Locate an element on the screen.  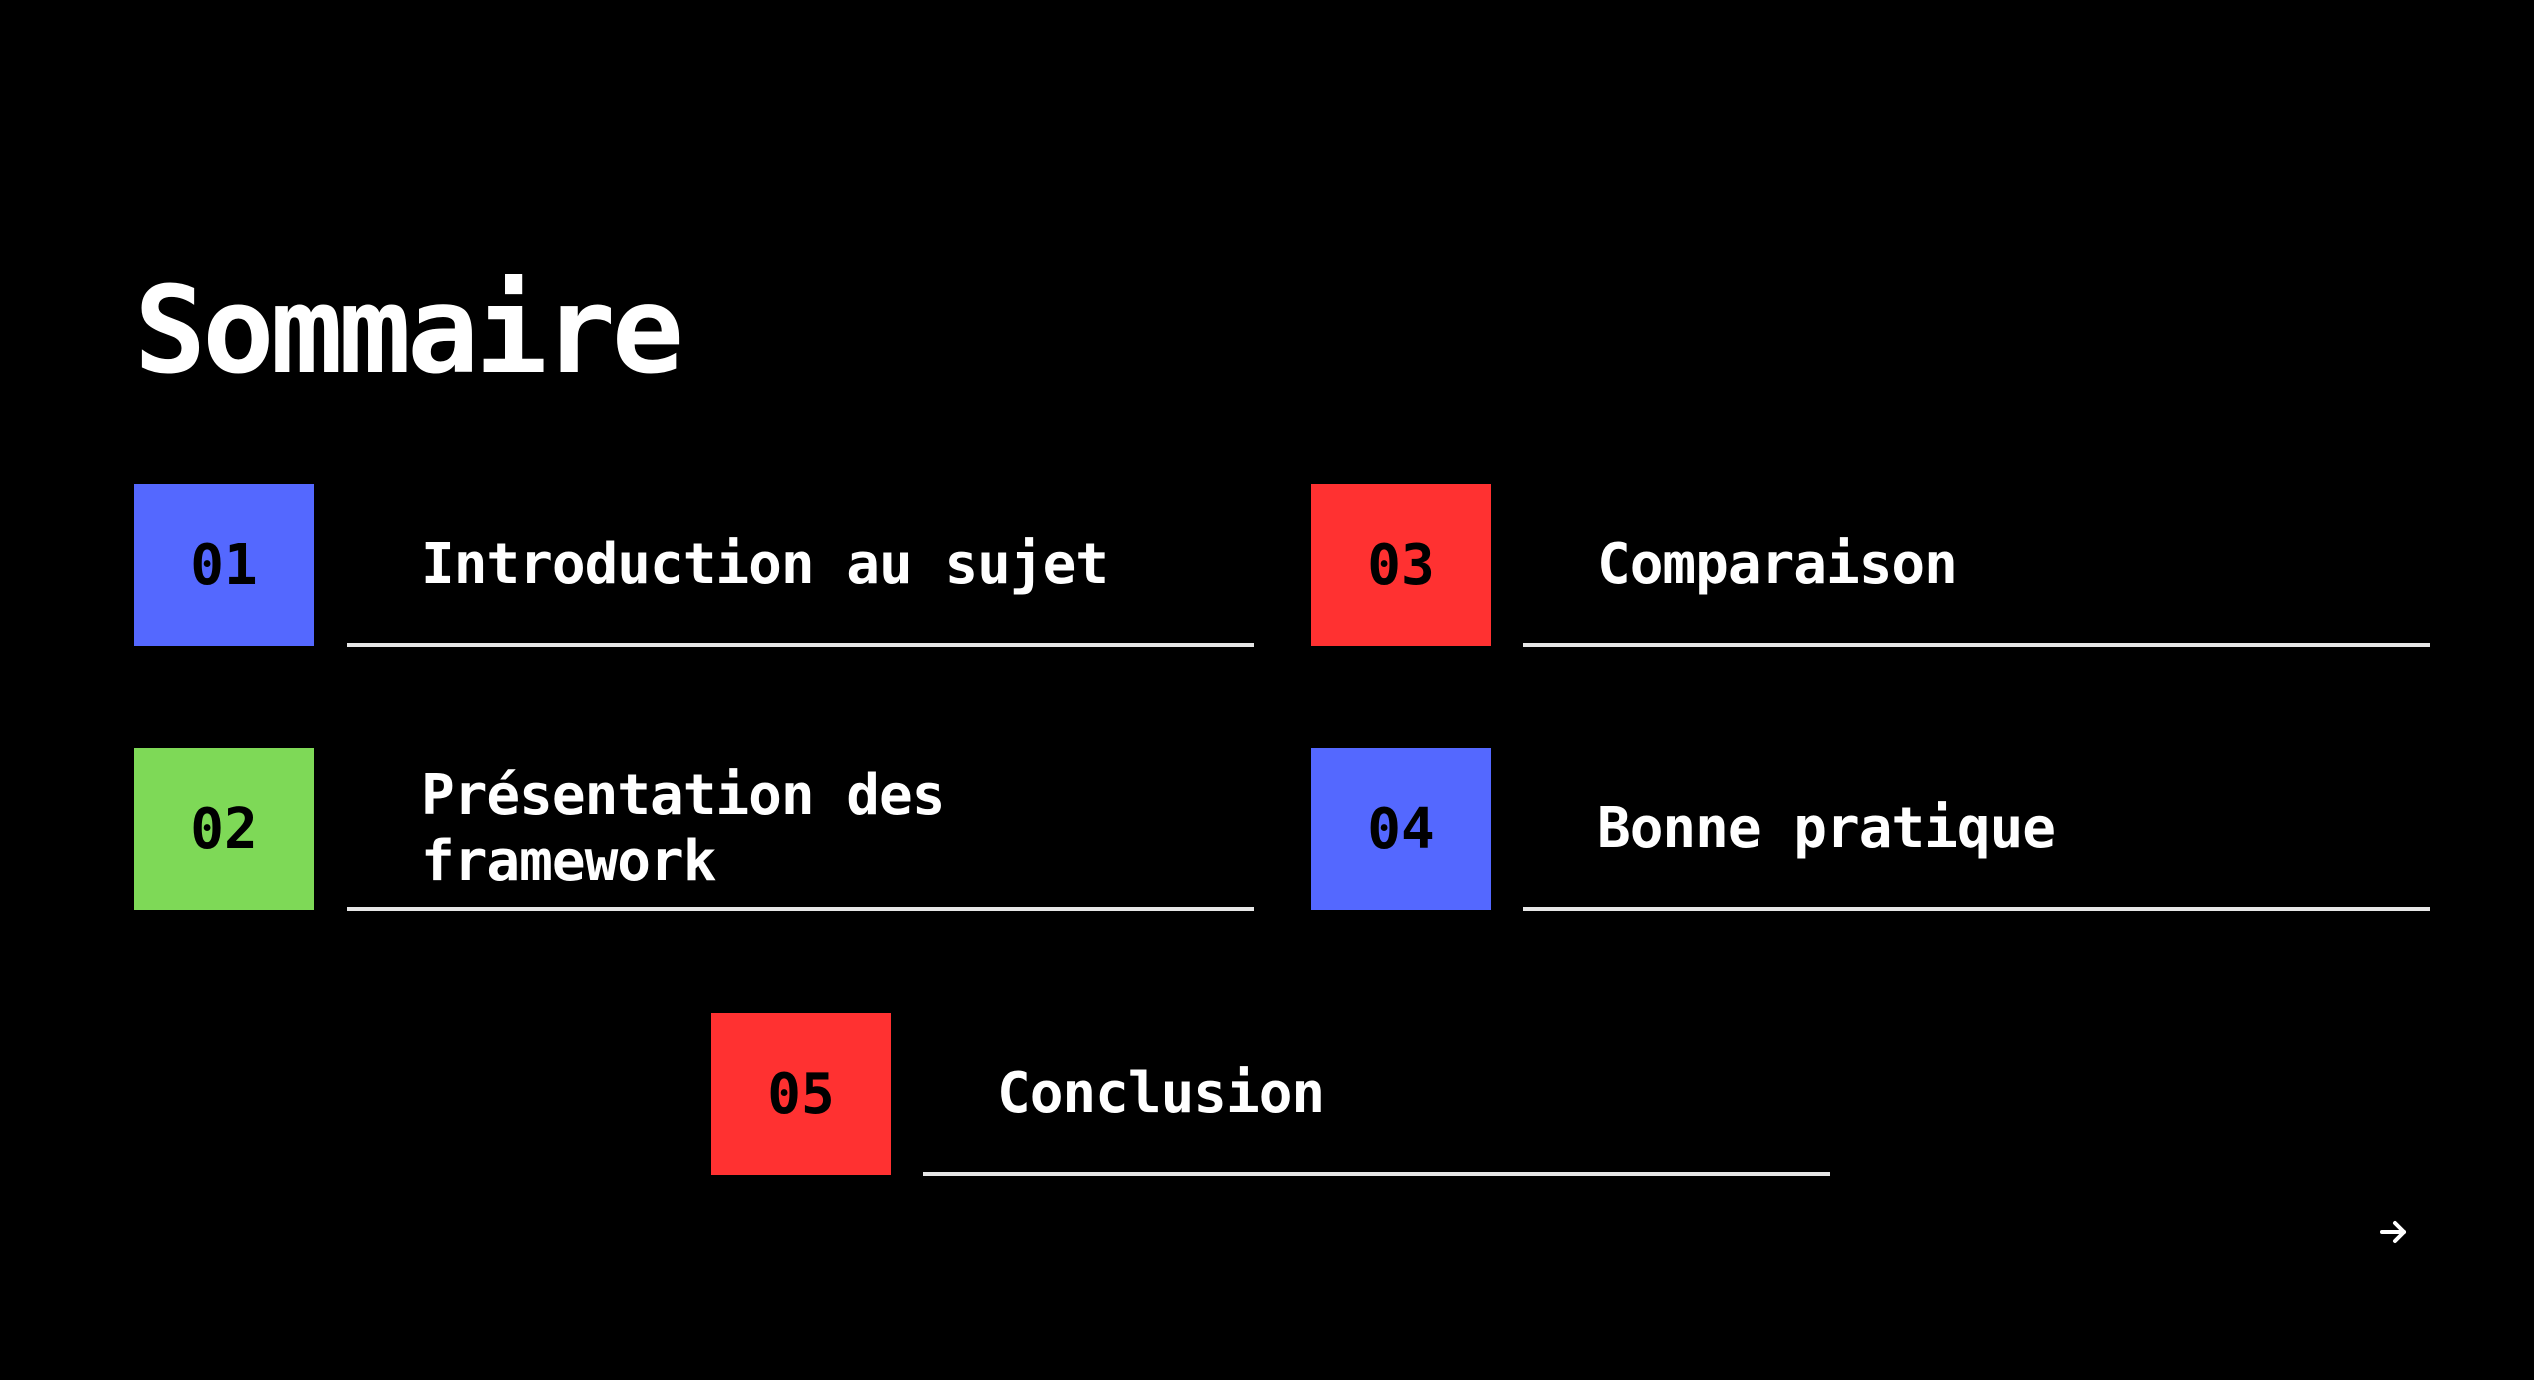
arrow-right-icon is located at coordinates (2394, 1232).